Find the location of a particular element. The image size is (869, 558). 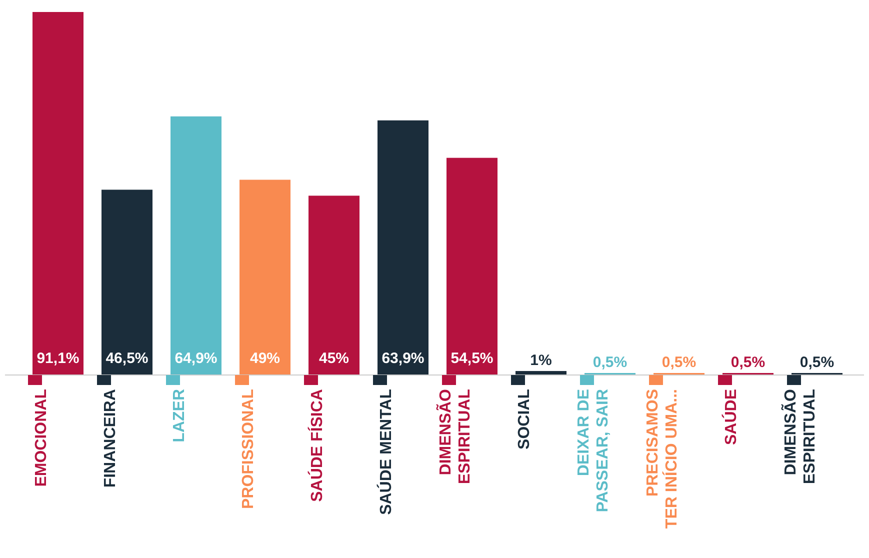

x-tick-label: SOCIAL is located at coordinates (524, 419).